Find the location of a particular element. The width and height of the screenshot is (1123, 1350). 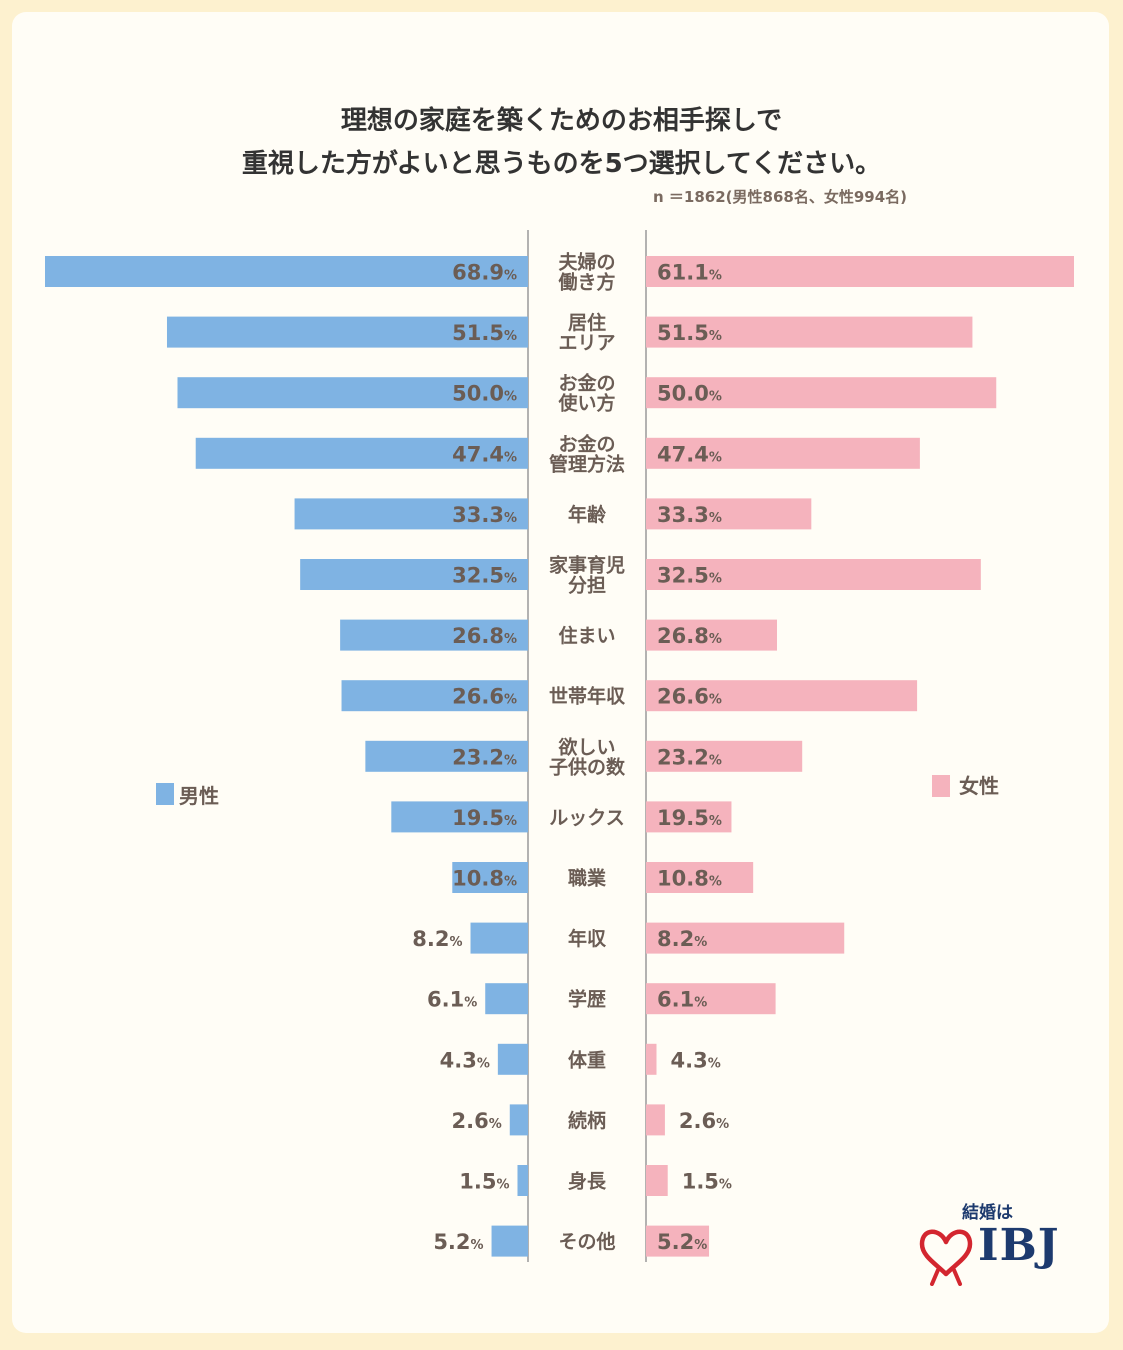

category-label: お金の is located at coordinates (586, 383).